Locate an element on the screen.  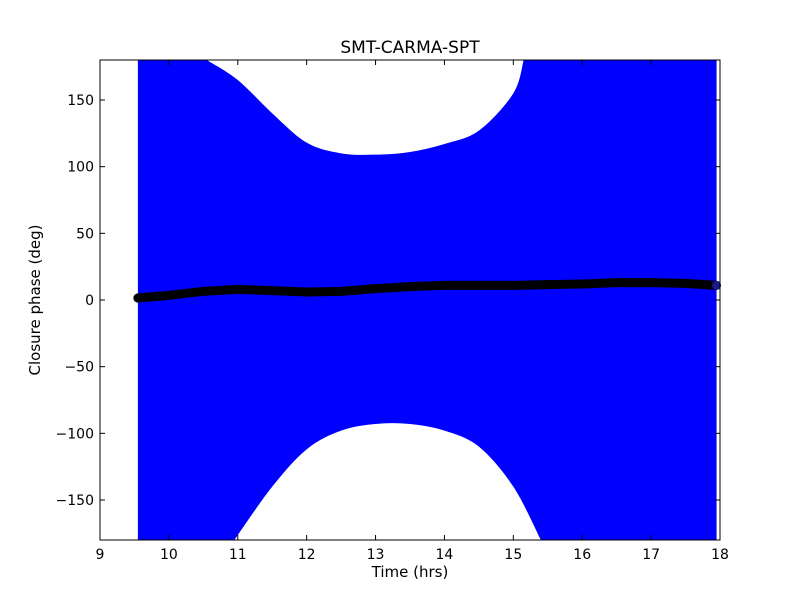
x-tick-label: 13 is located at coordinates (376, 555).